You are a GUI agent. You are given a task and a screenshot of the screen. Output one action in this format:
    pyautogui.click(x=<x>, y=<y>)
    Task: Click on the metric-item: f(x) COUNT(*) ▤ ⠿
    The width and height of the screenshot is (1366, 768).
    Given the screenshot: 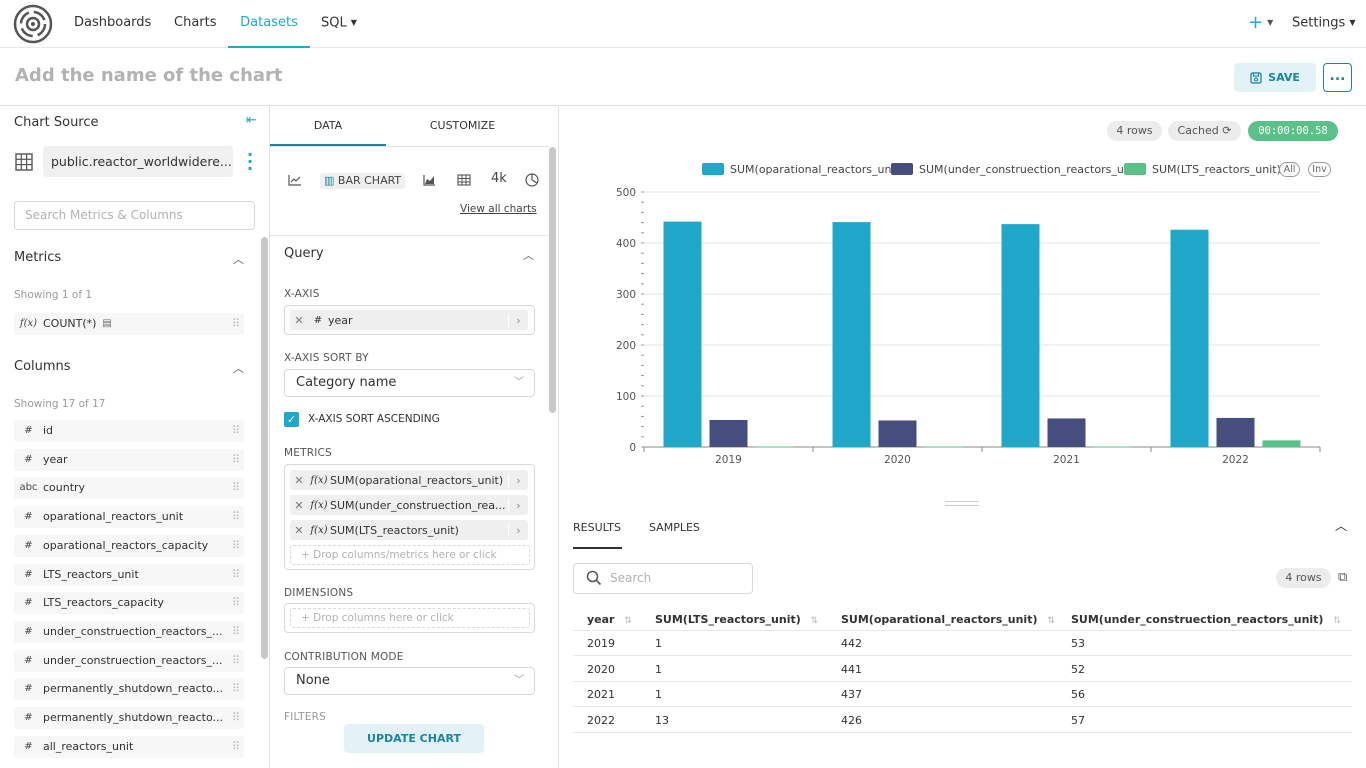 What is the action you would take?
    pyautogui.click(x=129, y=324)
    